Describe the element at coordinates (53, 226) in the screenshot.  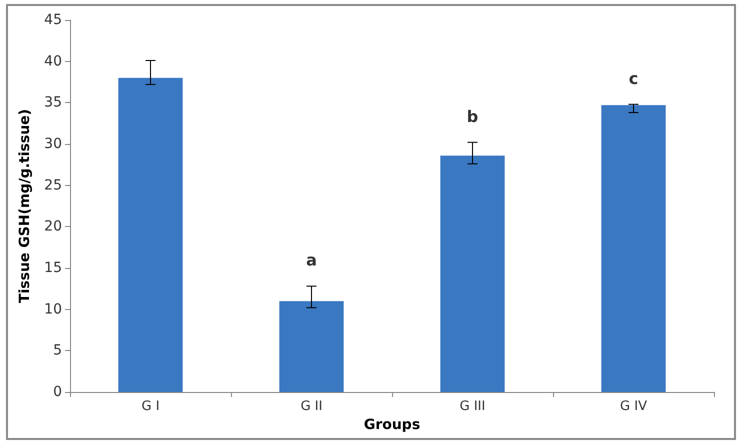
I see `y-tick-label: 20` at that location.